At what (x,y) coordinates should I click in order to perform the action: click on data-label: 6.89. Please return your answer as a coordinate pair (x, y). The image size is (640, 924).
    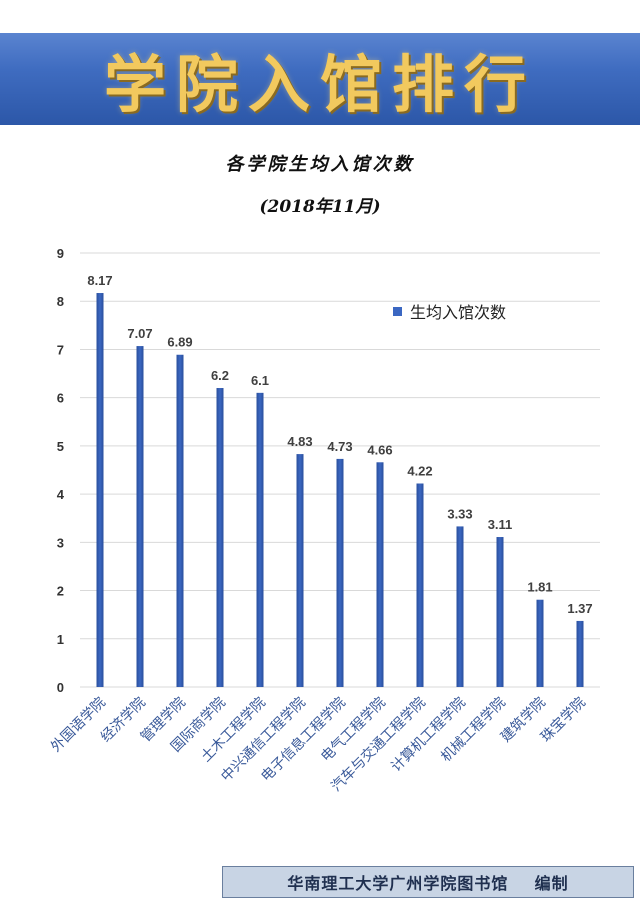
    Looking at the image, I should click on (179, 342).